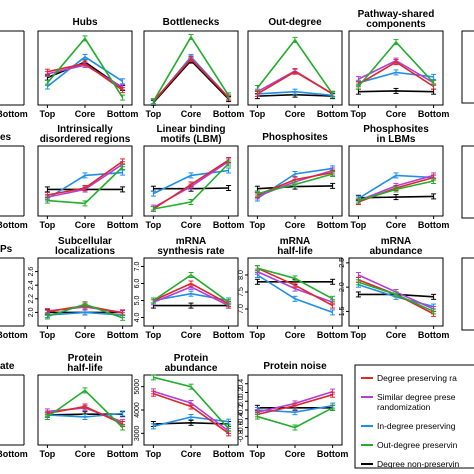 The width and height of the screenshot is (474, 474). Describe the element at coordinates (85, 241) in the screenshot. I see `panel-title: Subcellular` at that location.